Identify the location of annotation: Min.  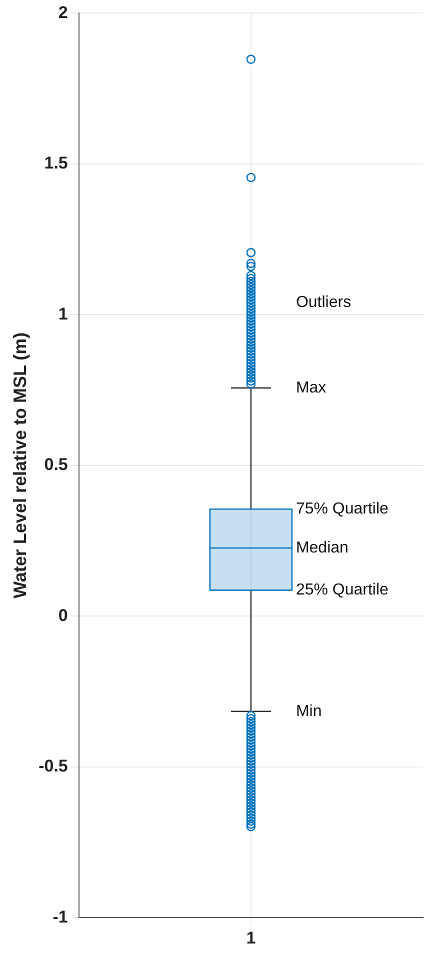
(309, 711).